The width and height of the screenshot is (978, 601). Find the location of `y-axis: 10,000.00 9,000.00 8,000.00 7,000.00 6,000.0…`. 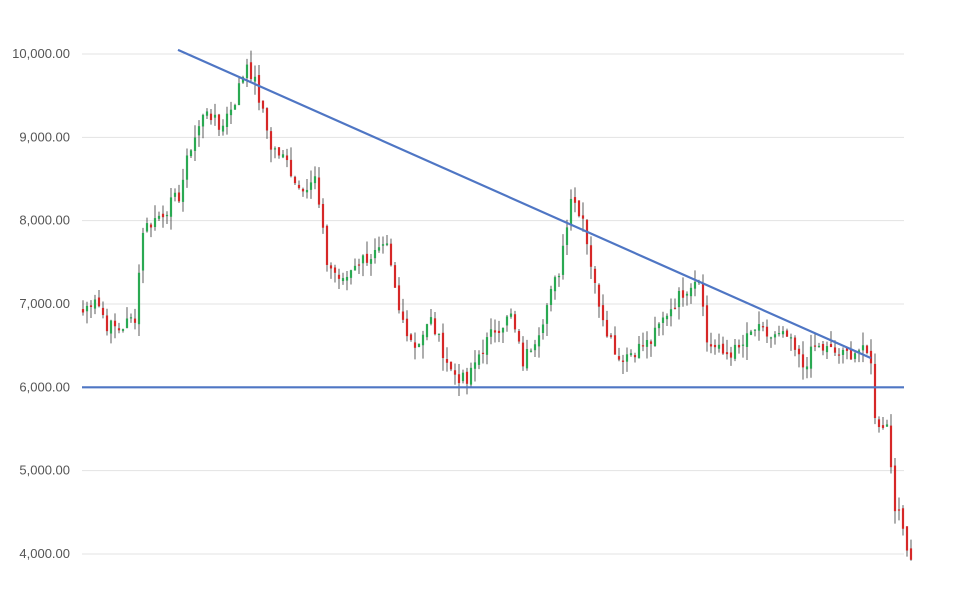

y-axis: 10,000.00 9,000.00 8,000.00 7,000.00 6,000.0… is located at coordinates (41, 303).